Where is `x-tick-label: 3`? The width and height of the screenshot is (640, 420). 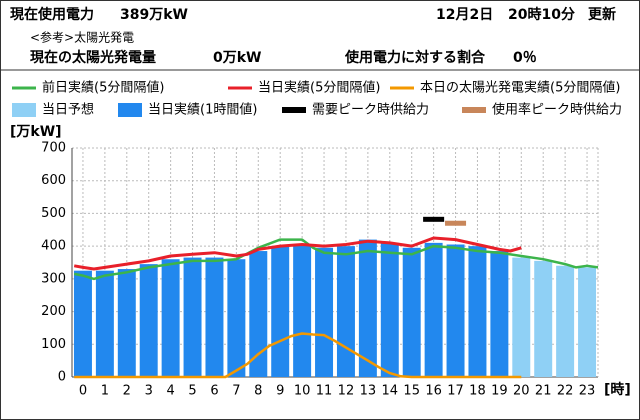
x-tick-label: 3 is located at coordinates (149, 391).